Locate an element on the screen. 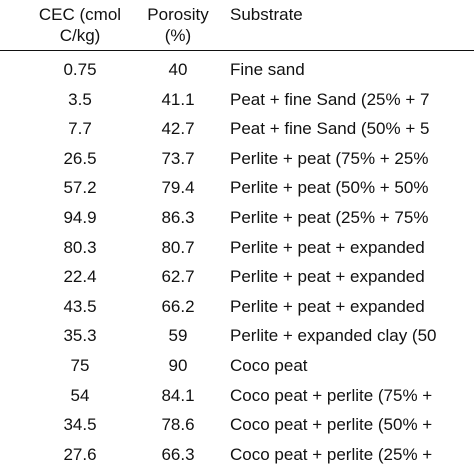  cell-substrate: Peat + fine Sand (50% + 5 is located at coordinates (330, 129).